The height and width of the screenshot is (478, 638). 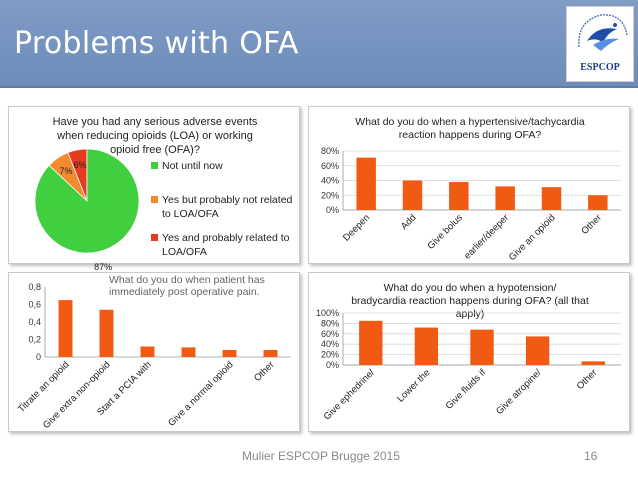 What do you see at coordinates (470, 314) in the screenshot?
I see `chart-title-line: apply)` at bounding box center [470, 314].